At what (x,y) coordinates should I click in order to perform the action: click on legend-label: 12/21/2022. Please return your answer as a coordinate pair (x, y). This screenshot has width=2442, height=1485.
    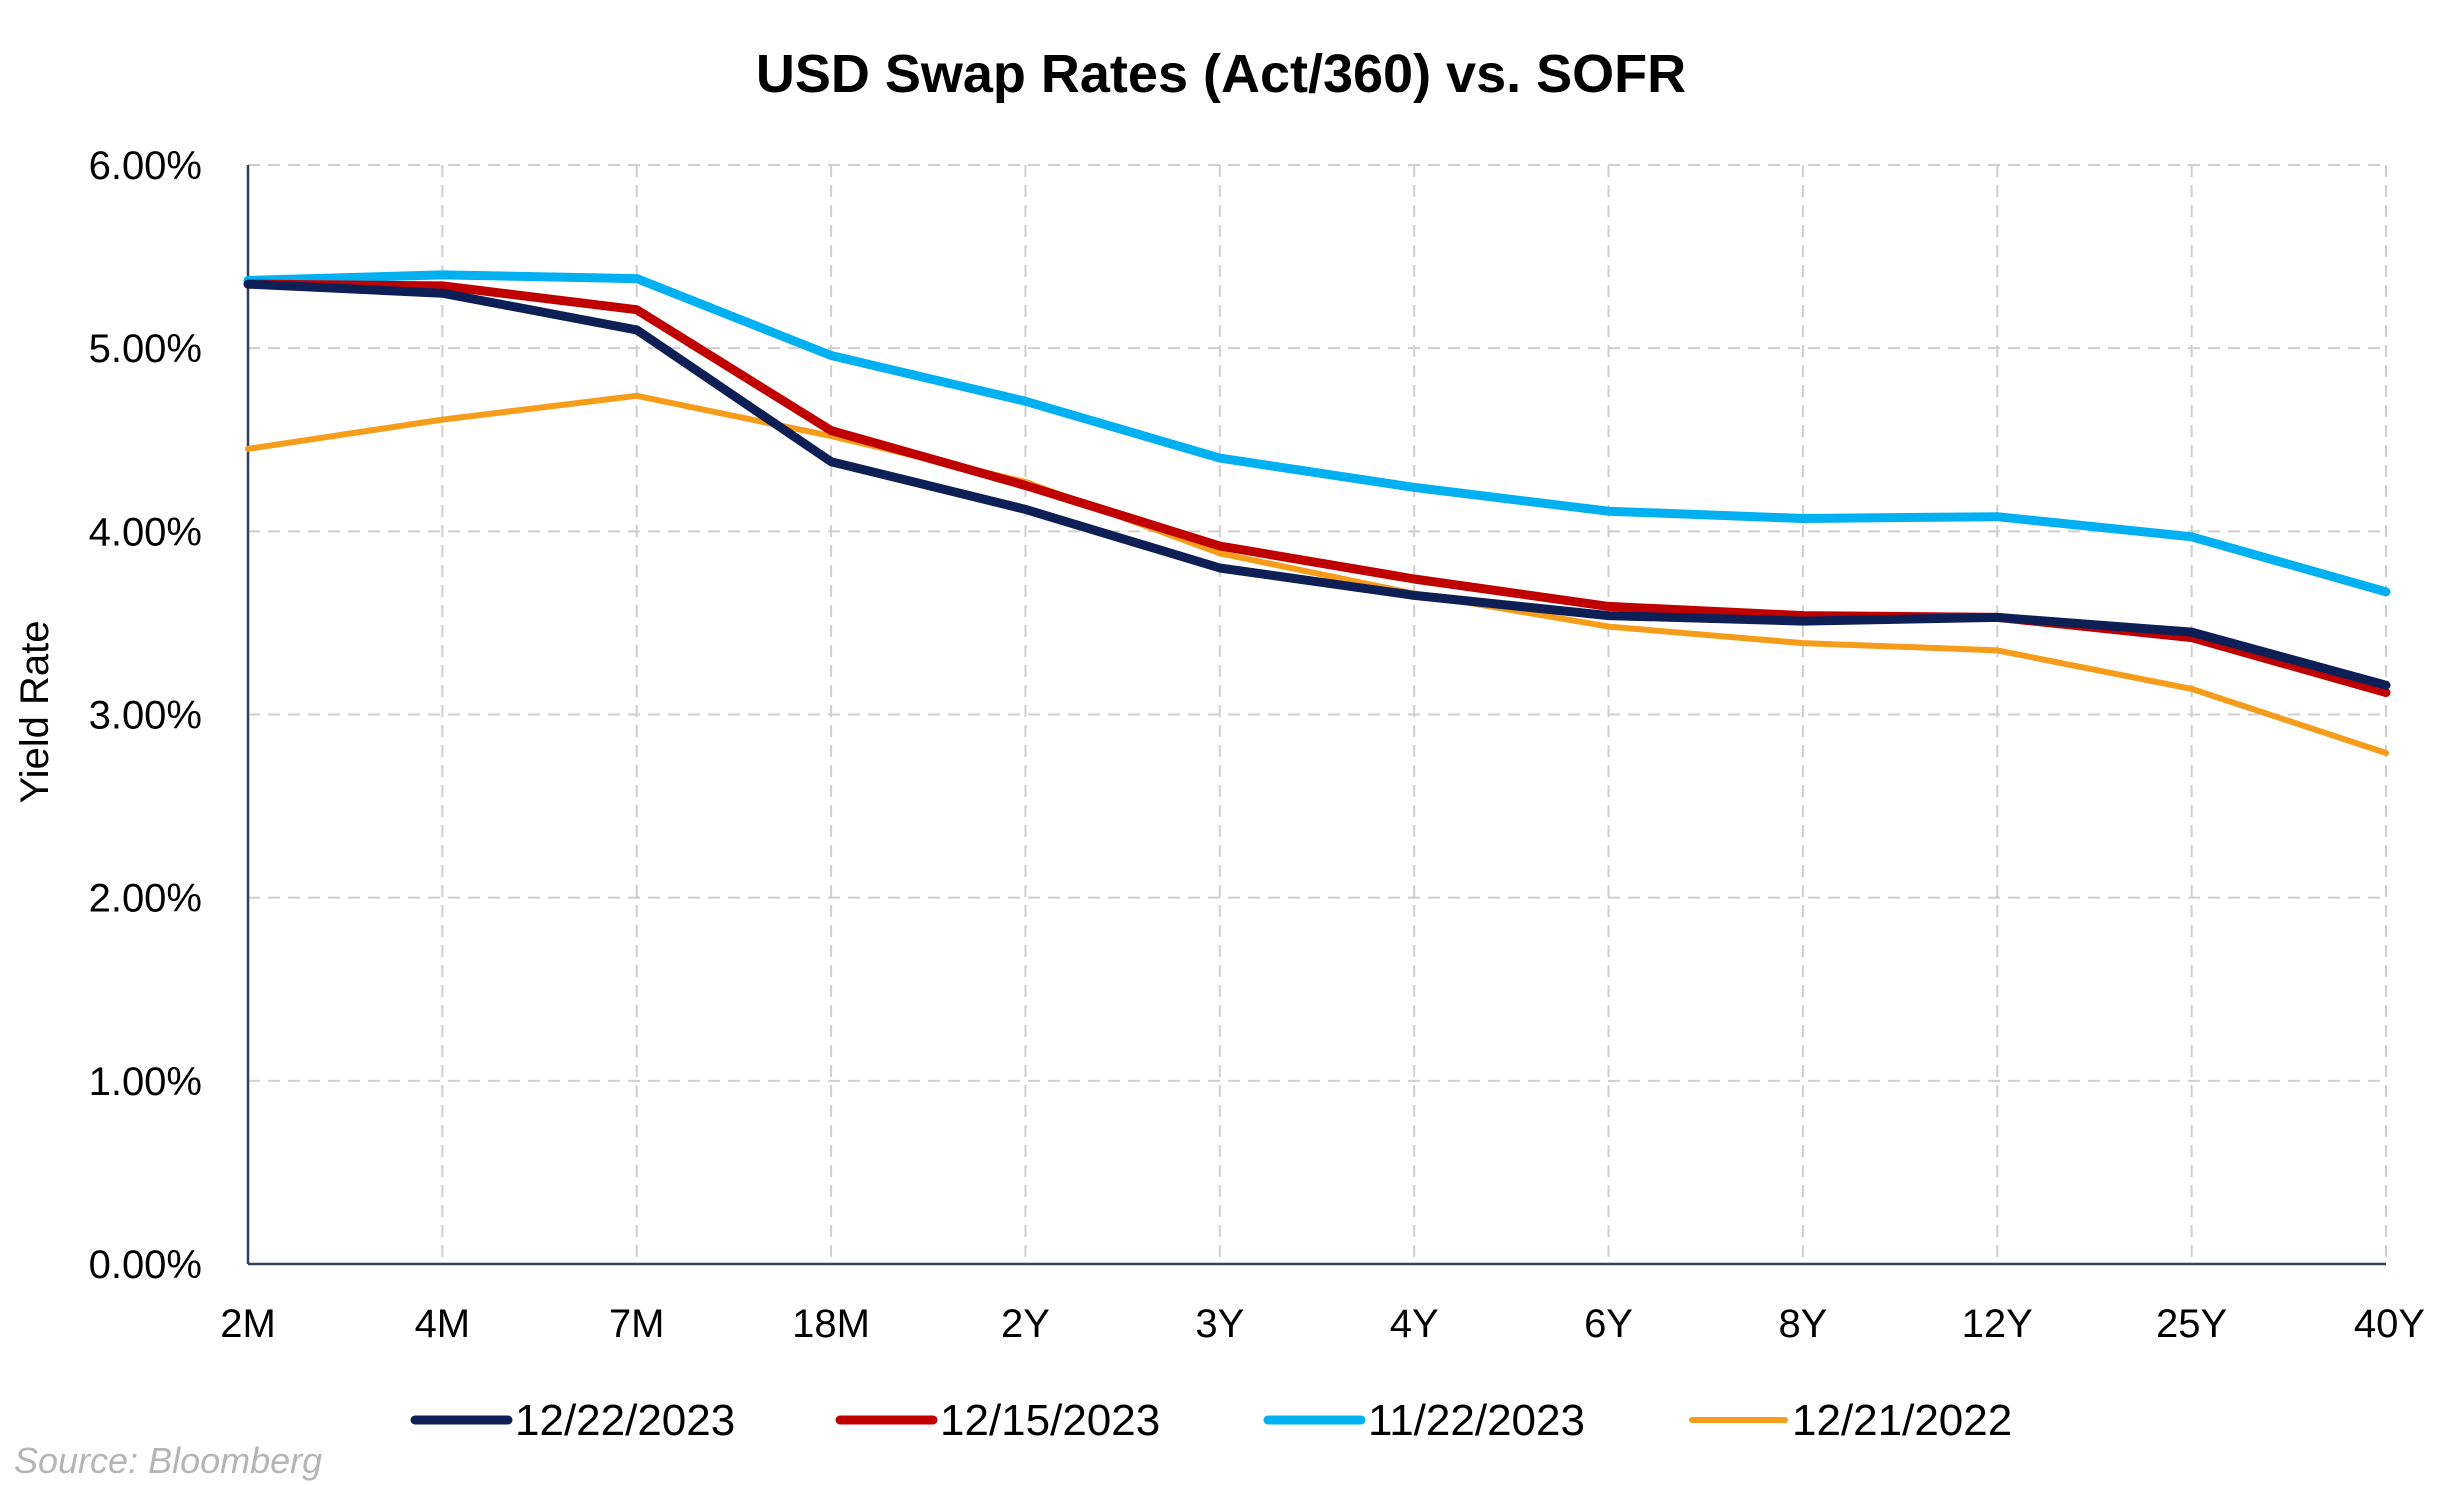
    Looking at the image, I should click on (1902, 1420).